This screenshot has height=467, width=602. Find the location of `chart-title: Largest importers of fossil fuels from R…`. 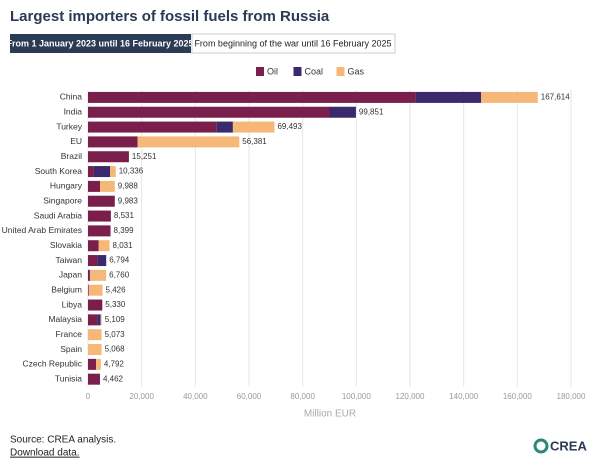

chart-title: Largest importers of fossil fuels from R… is located at coordinates (170, 16).